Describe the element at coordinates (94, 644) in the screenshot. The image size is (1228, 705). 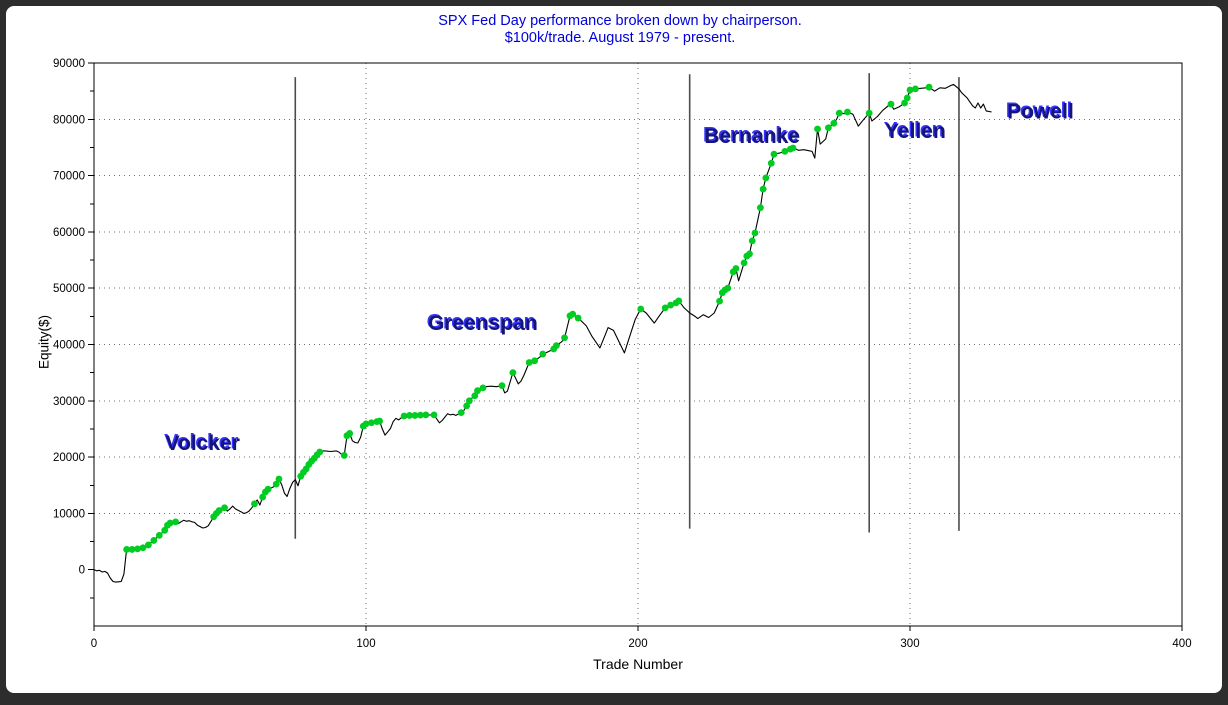
I see `x-tick-label: 0` at that location.